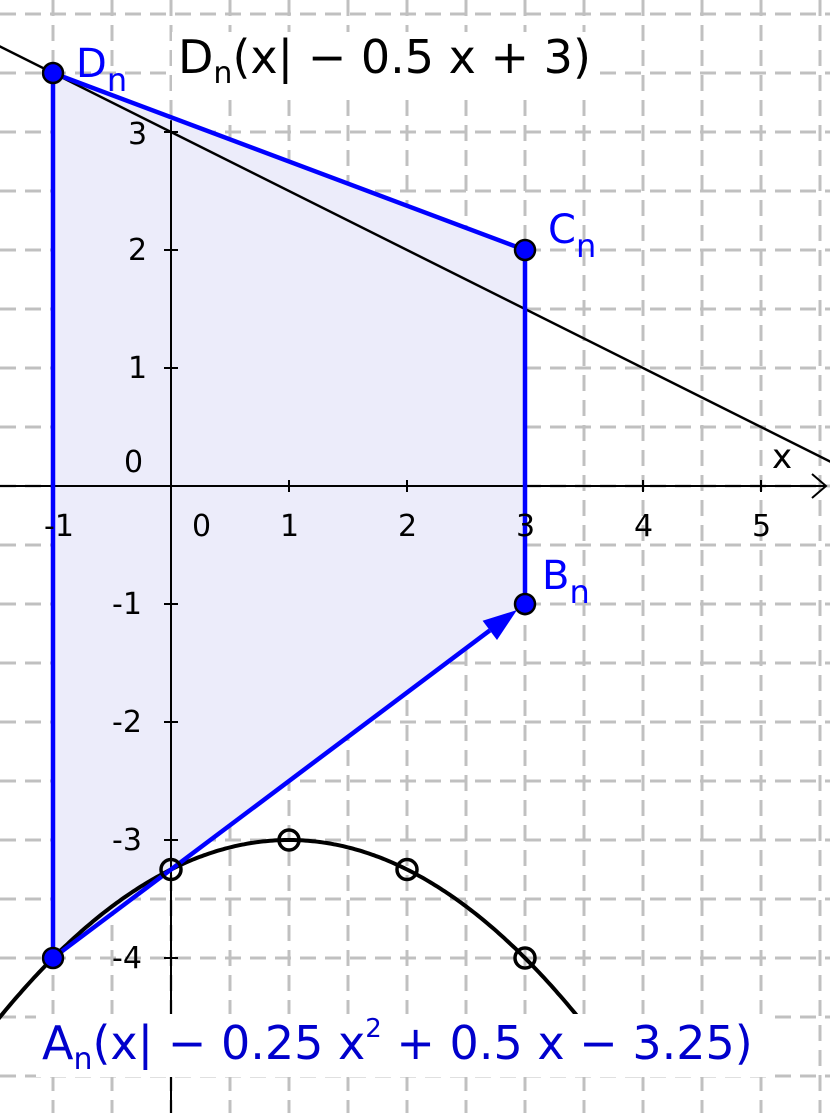 The height and width of the screenshot is (1113, 830). I want to click on x-tick-label: 4, so click(644, 526).